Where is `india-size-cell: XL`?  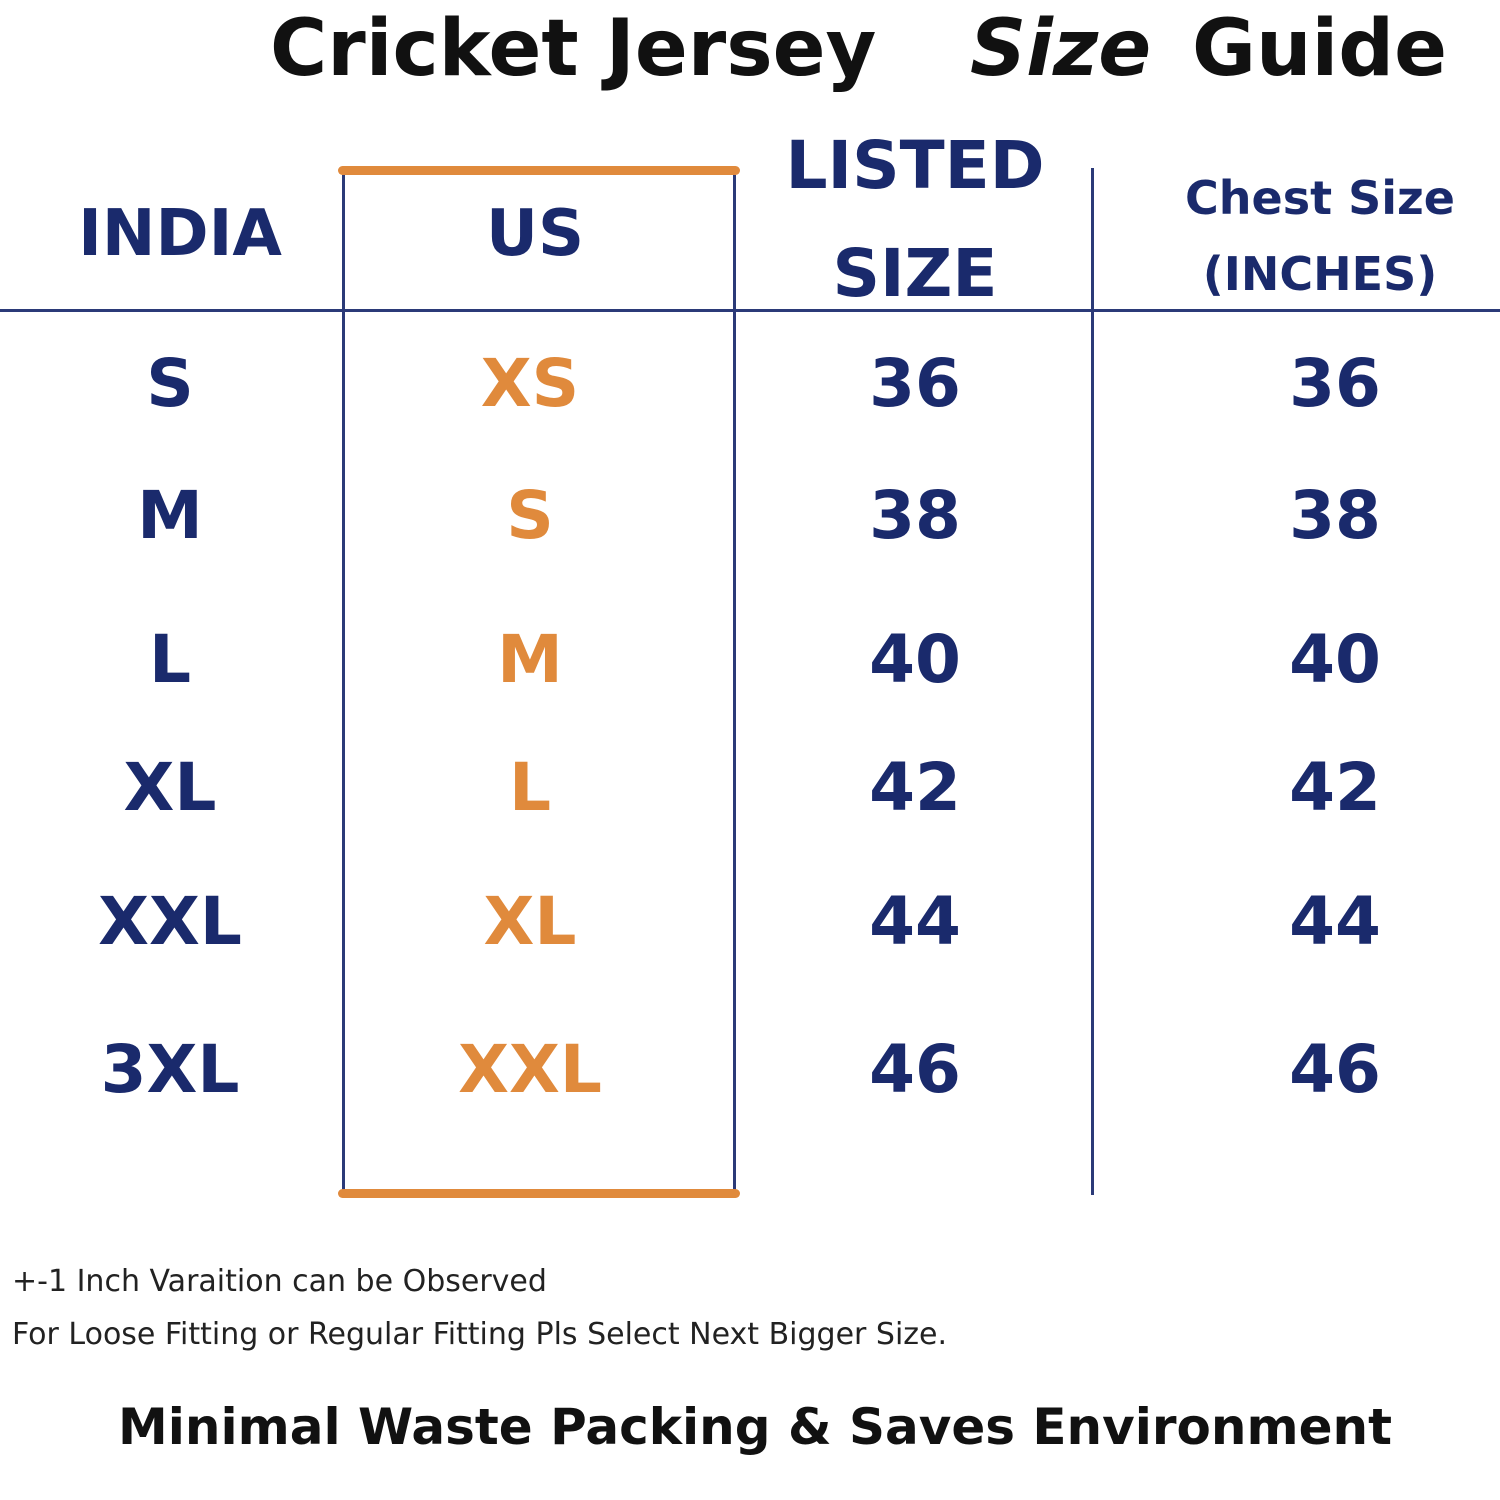
india-size-cell: XL is located at coordinates (170, 787).